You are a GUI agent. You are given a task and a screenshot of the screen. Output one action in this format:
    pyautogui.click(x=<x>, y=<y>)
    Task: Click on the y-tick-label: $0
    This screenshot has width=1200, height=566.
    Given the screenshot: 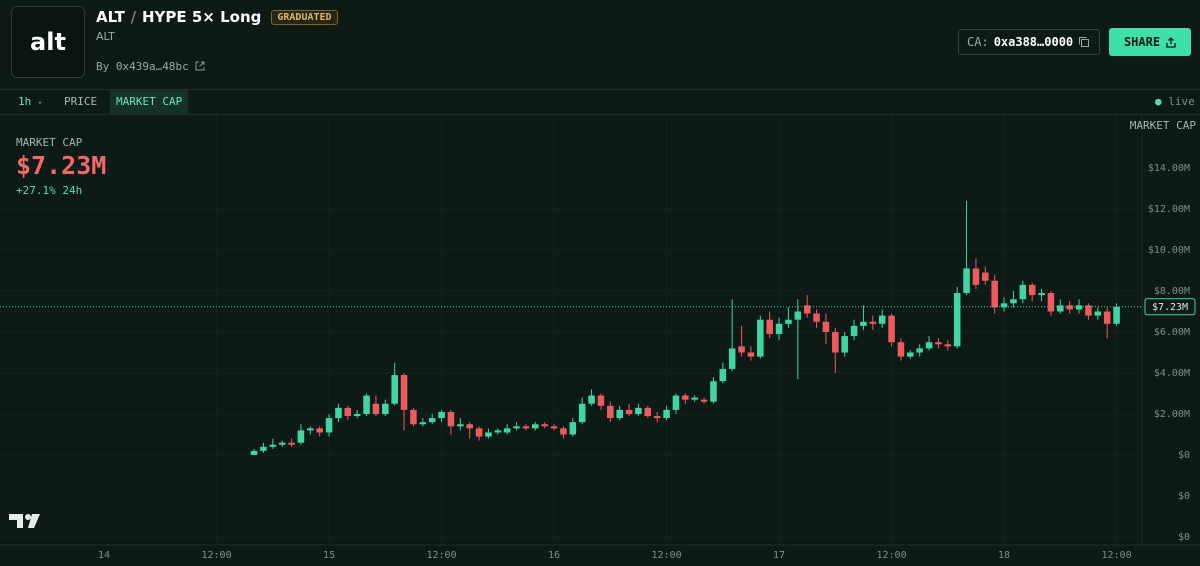 What is the action you would take?
    pyautogui.click(x=1184, y=537)
    